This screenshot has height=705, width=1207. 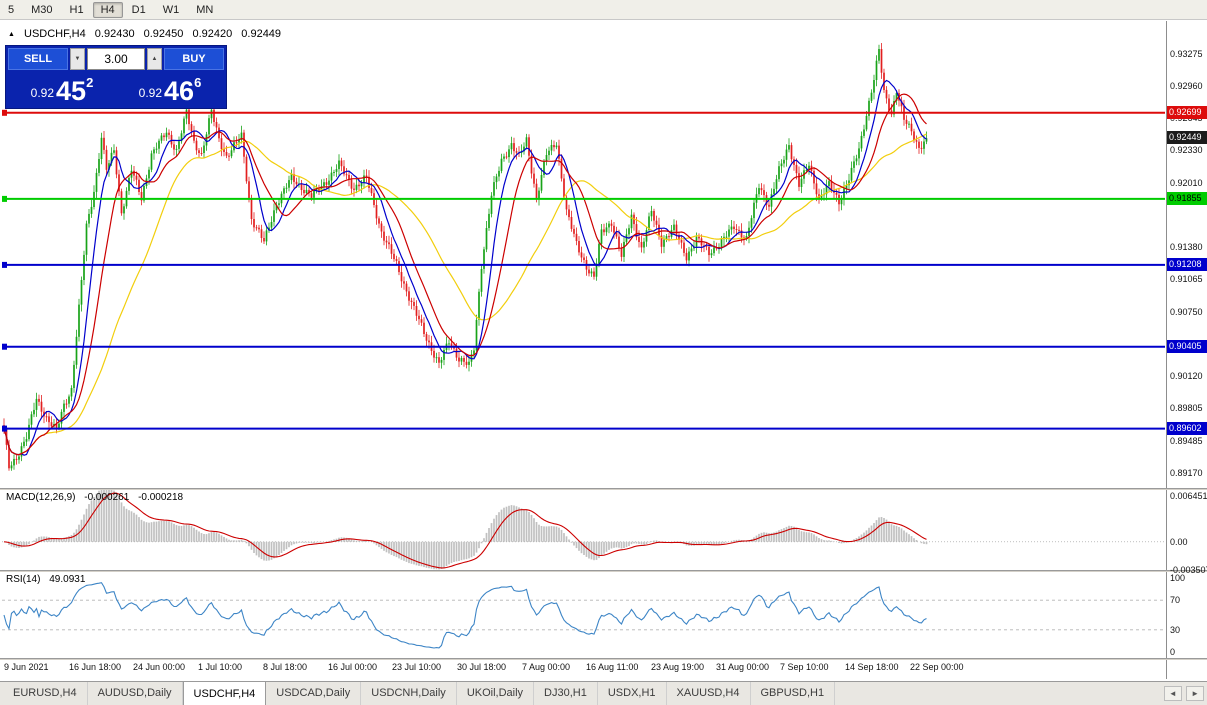 What do you see at coordinates (1183, 693) in the screenshot?
I see `tab-scroll-controls: ◄ ►` at bounding box center [1183, 693].